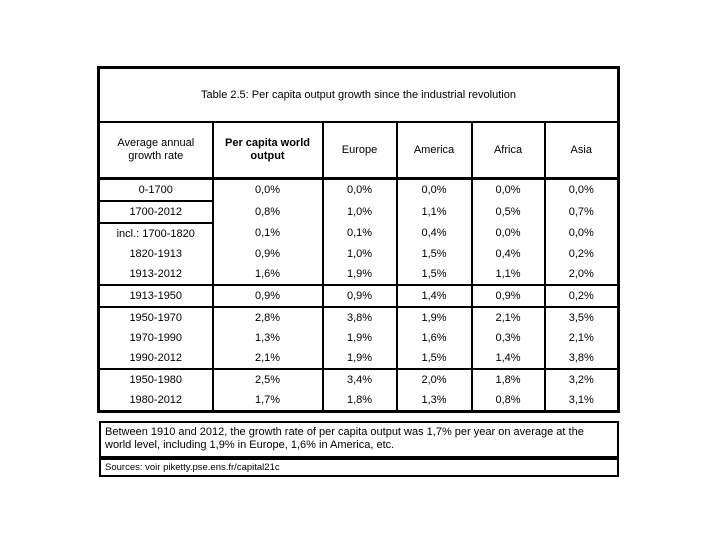 This screenshot has height=540, width=720. I want to click on period-cell: 1950-1980, so click(156, 379).